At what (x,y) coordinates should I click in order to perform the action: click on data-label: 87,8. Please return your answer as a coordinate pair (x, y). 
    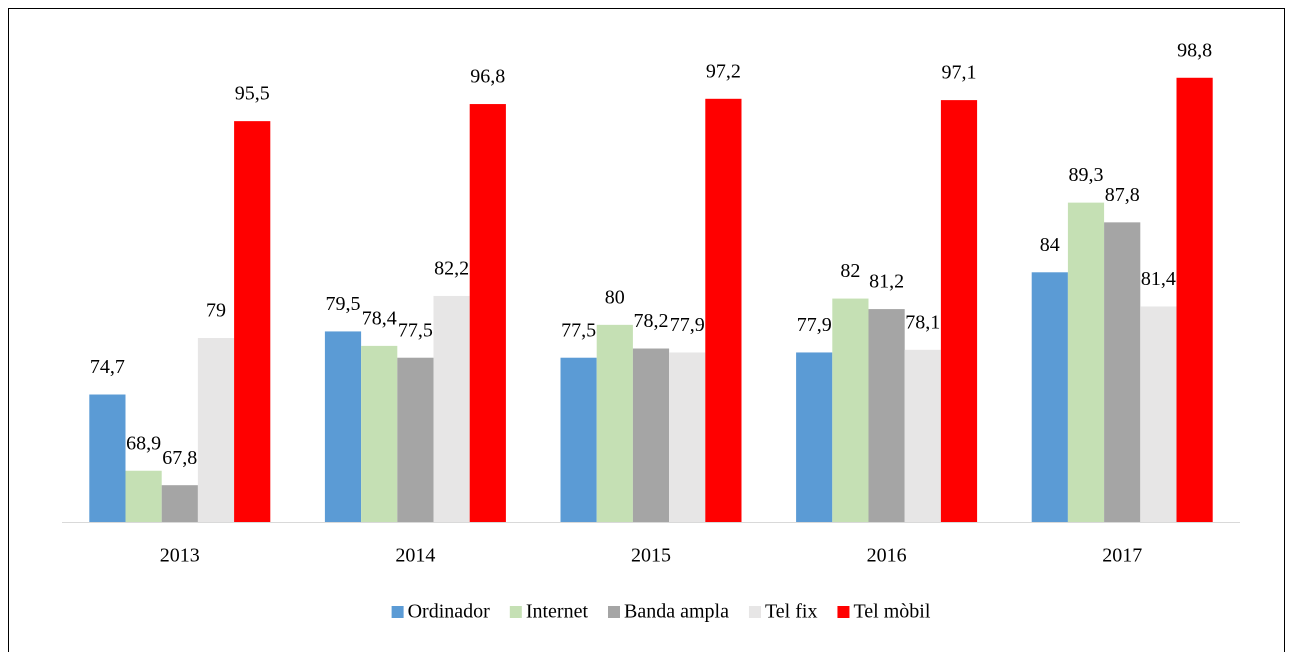
    Looking at the image, I should click on (1122, 195).